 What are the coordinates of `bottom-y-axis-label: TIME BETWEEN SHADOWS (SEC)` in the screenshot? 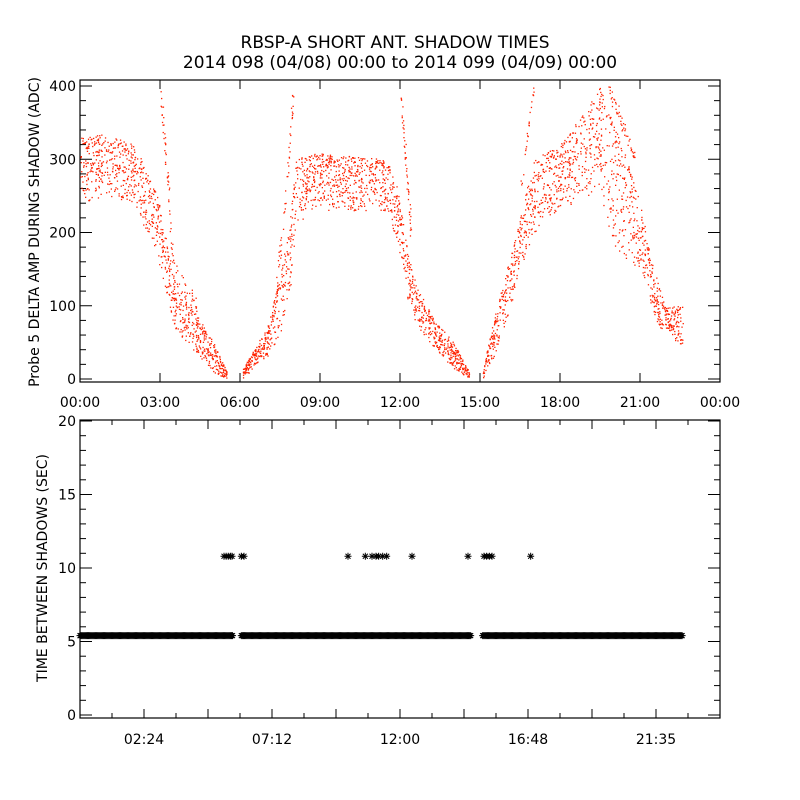 It's located at (43, 568).